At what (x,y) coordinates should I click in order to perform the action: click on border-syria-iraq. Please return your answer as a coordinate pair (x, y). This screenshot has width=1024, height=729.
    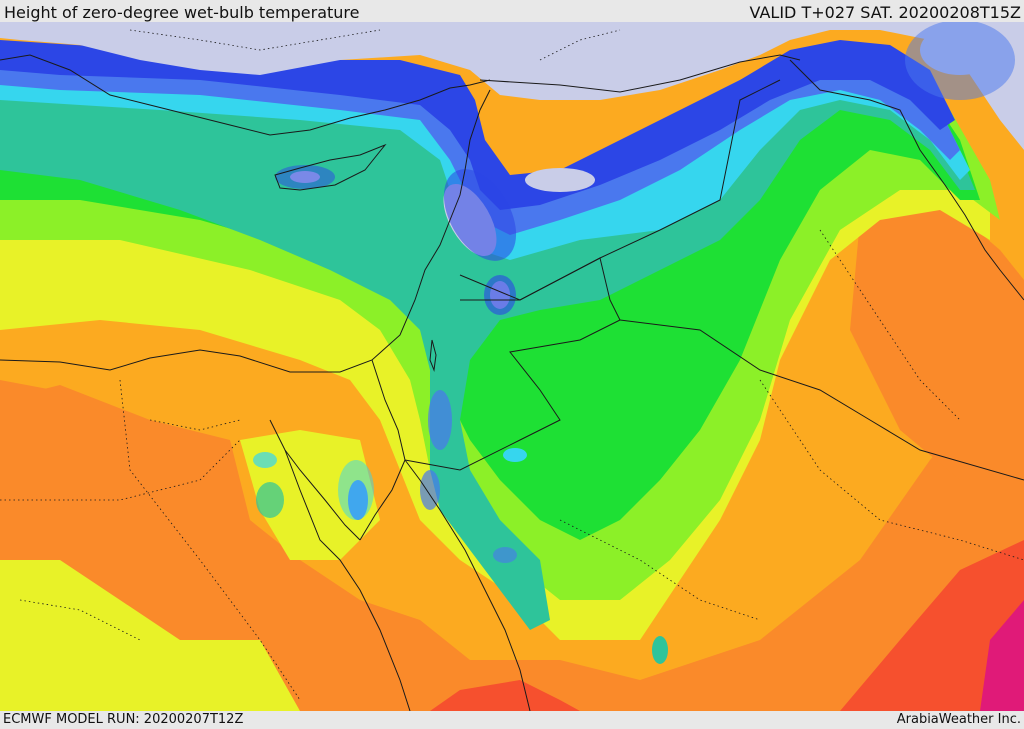
    Looking at the image, I should click on (620, 190).